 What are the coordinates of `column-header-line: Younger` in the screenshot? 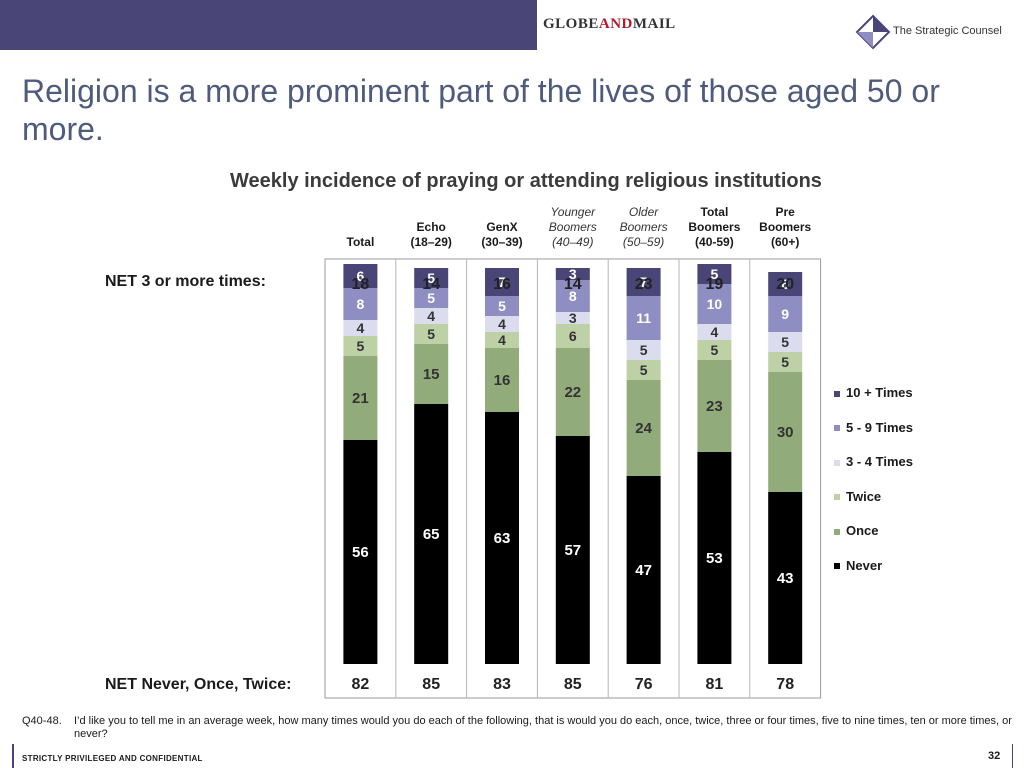 It's located at (573, 212).